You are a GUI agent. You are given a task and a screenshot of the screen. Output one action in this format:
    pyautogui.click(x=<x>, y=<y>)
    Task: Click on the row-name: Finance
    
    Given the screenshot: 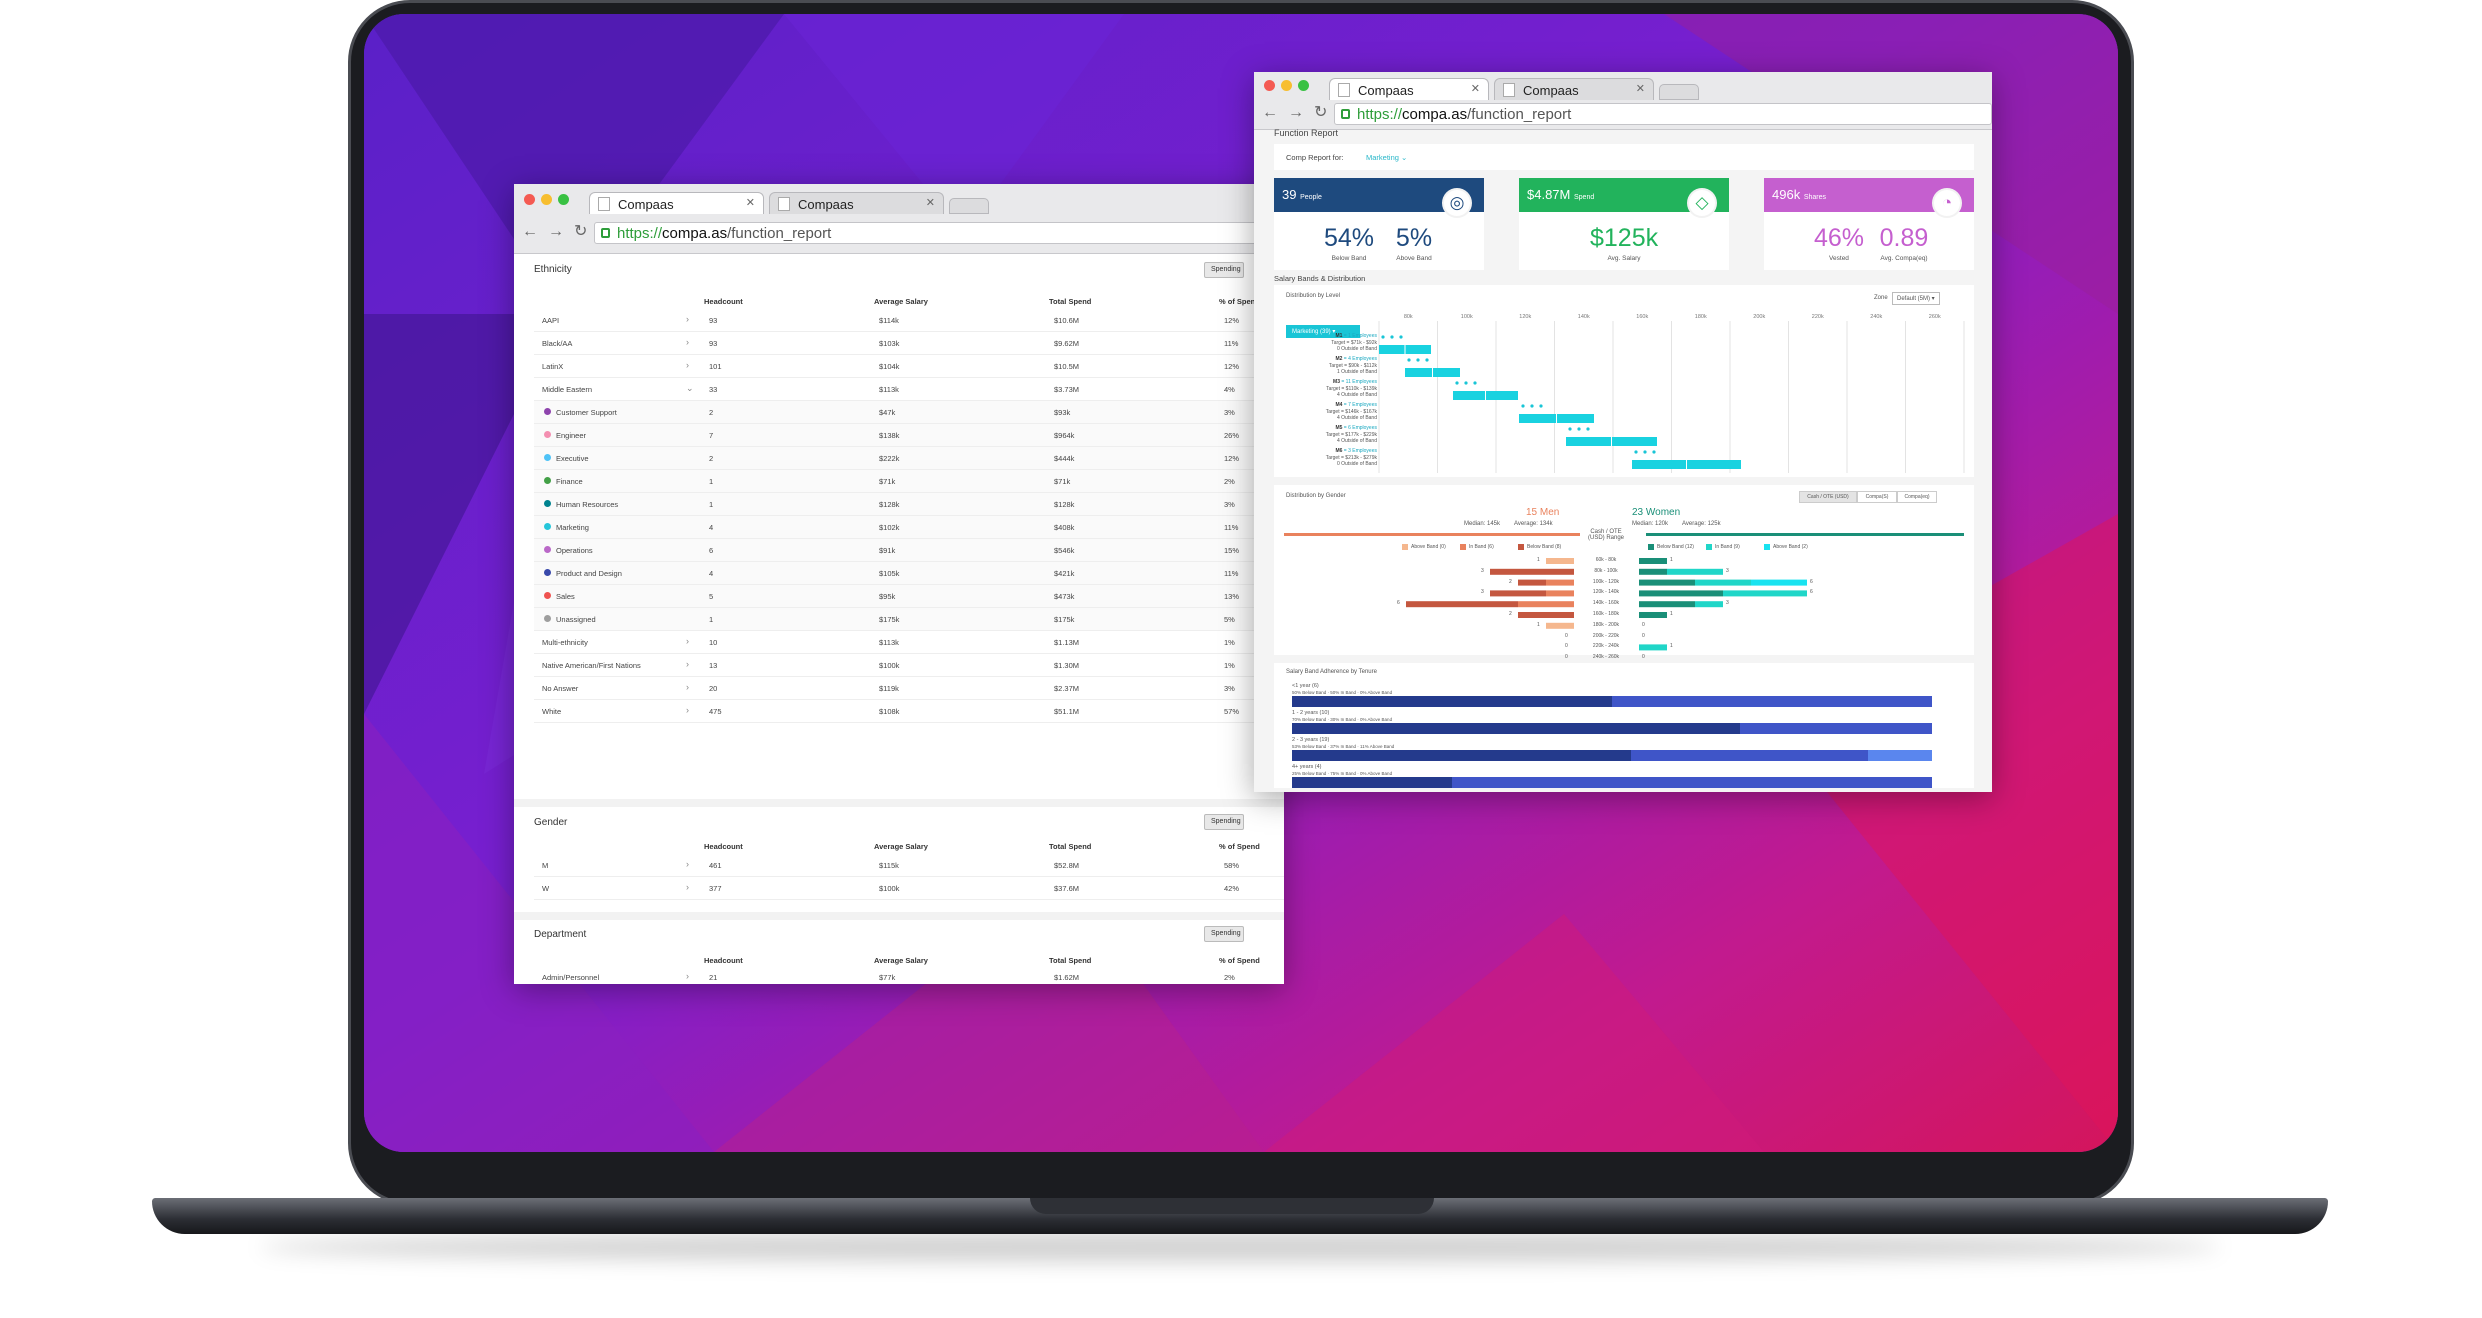 What is the action you would take?
    pyautogui.click(x=569, y=481)
    